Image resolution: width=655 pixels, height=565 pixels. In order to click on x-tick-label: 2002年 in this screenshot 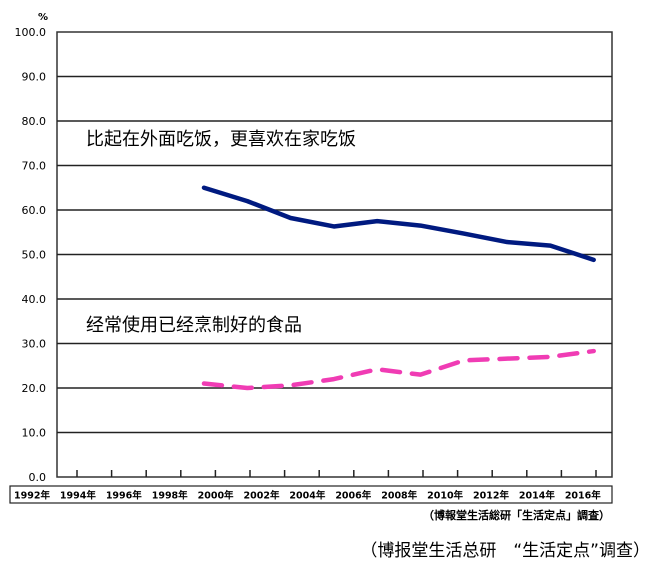, I will do `click(262, 496)`.